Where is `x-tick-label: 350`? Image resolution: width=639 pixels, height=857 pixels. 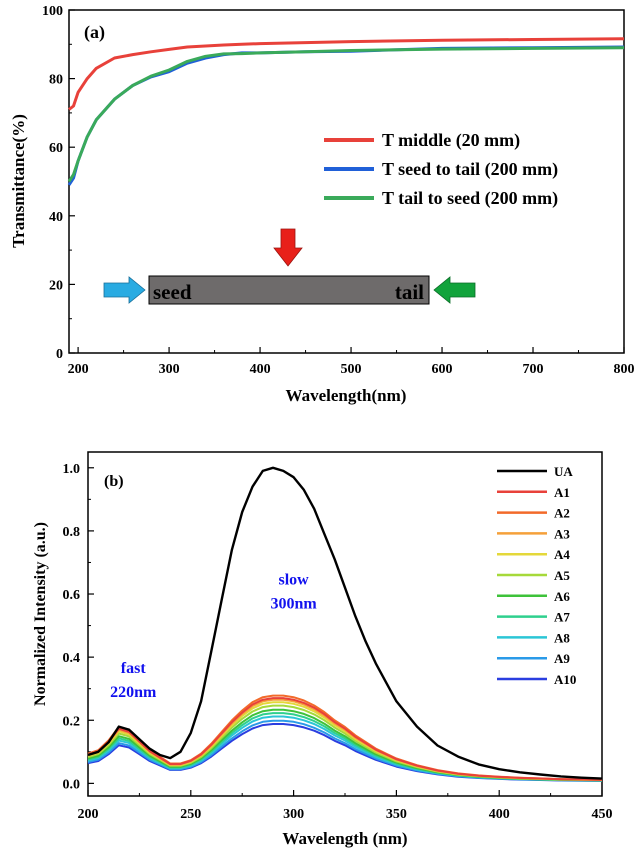
x-tick-label: 350 is located at coordinates (396, 814).